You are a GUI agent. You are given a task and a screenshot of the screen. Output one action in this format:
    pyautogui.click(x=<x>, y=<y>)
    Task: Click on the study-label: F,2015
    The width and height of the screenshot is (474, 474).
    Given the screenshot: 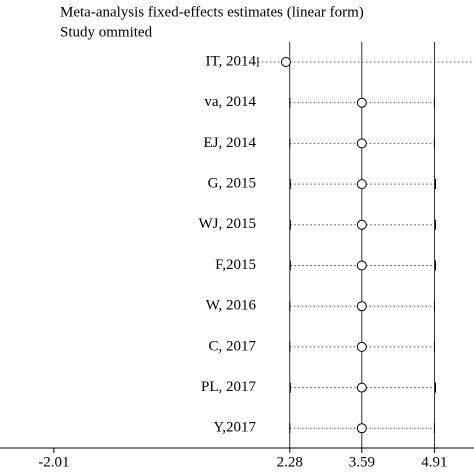 What is the action you would take?
    pyautogui.click(x=235, y=265)
    